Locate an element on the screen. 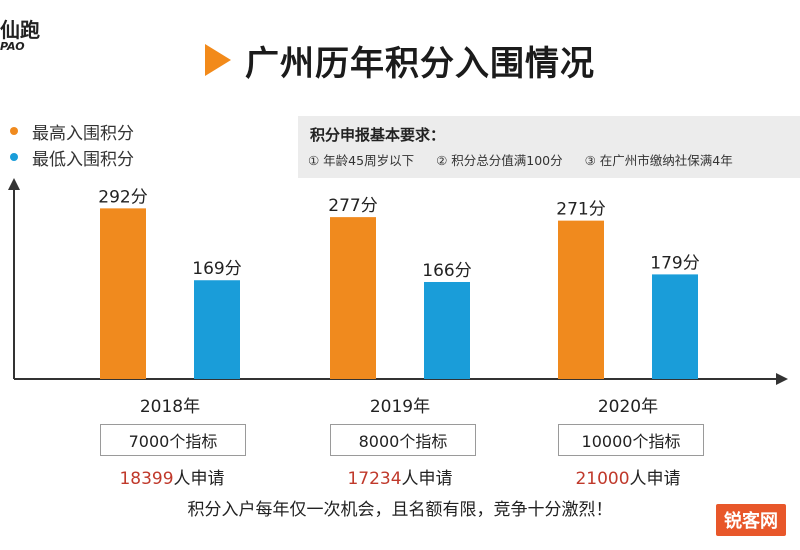 This screenshot has height=550, width=800. application-count: 17234人申请 is located at coordinates (400, 476).